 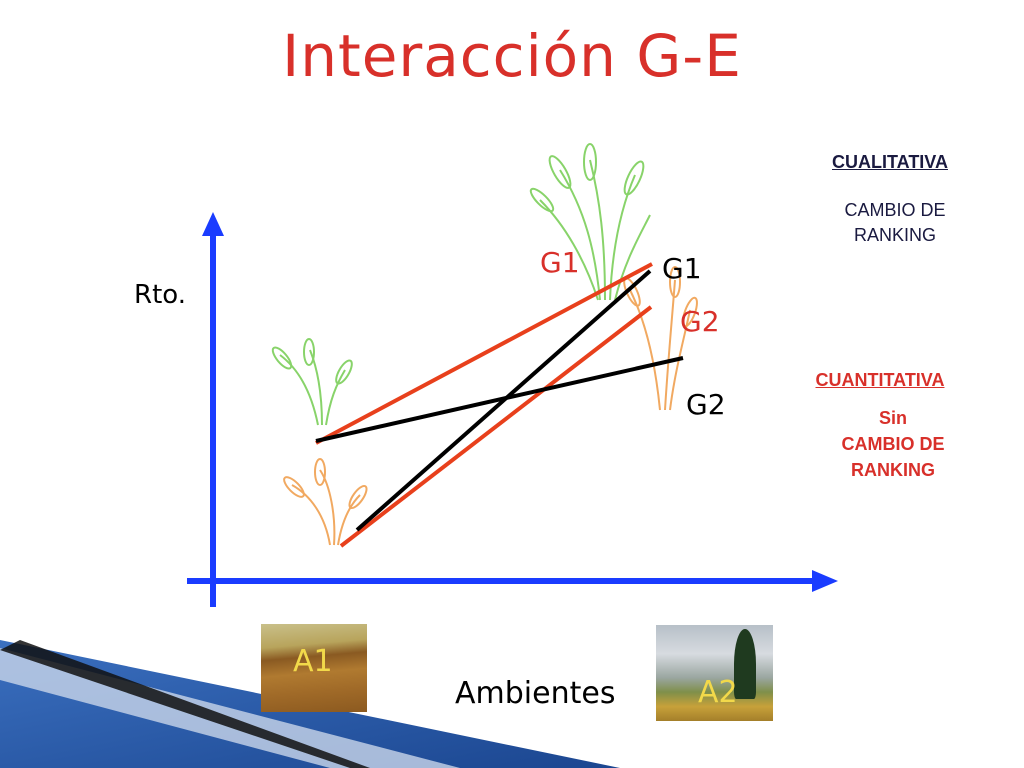 I want to click on y-axis-arrow, so click(x=213, y=224).